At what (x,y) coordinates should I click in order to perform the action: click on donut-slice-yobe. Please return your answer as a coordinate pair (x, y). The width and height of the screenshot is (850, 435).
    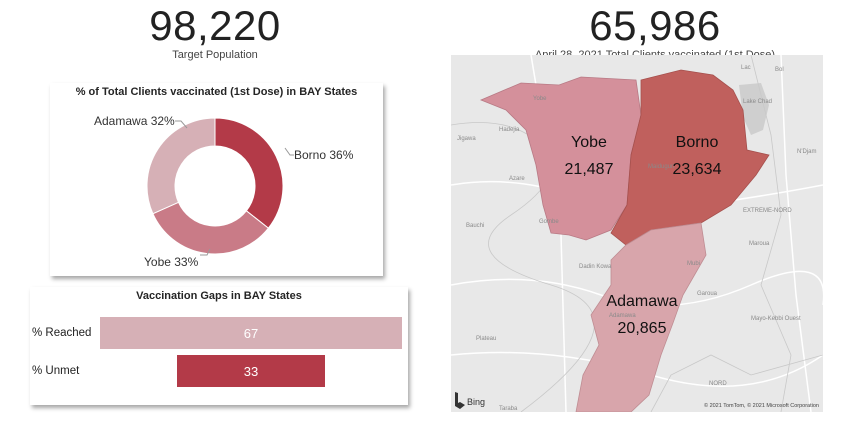
    Looking at the image, I should click on (211, 228).